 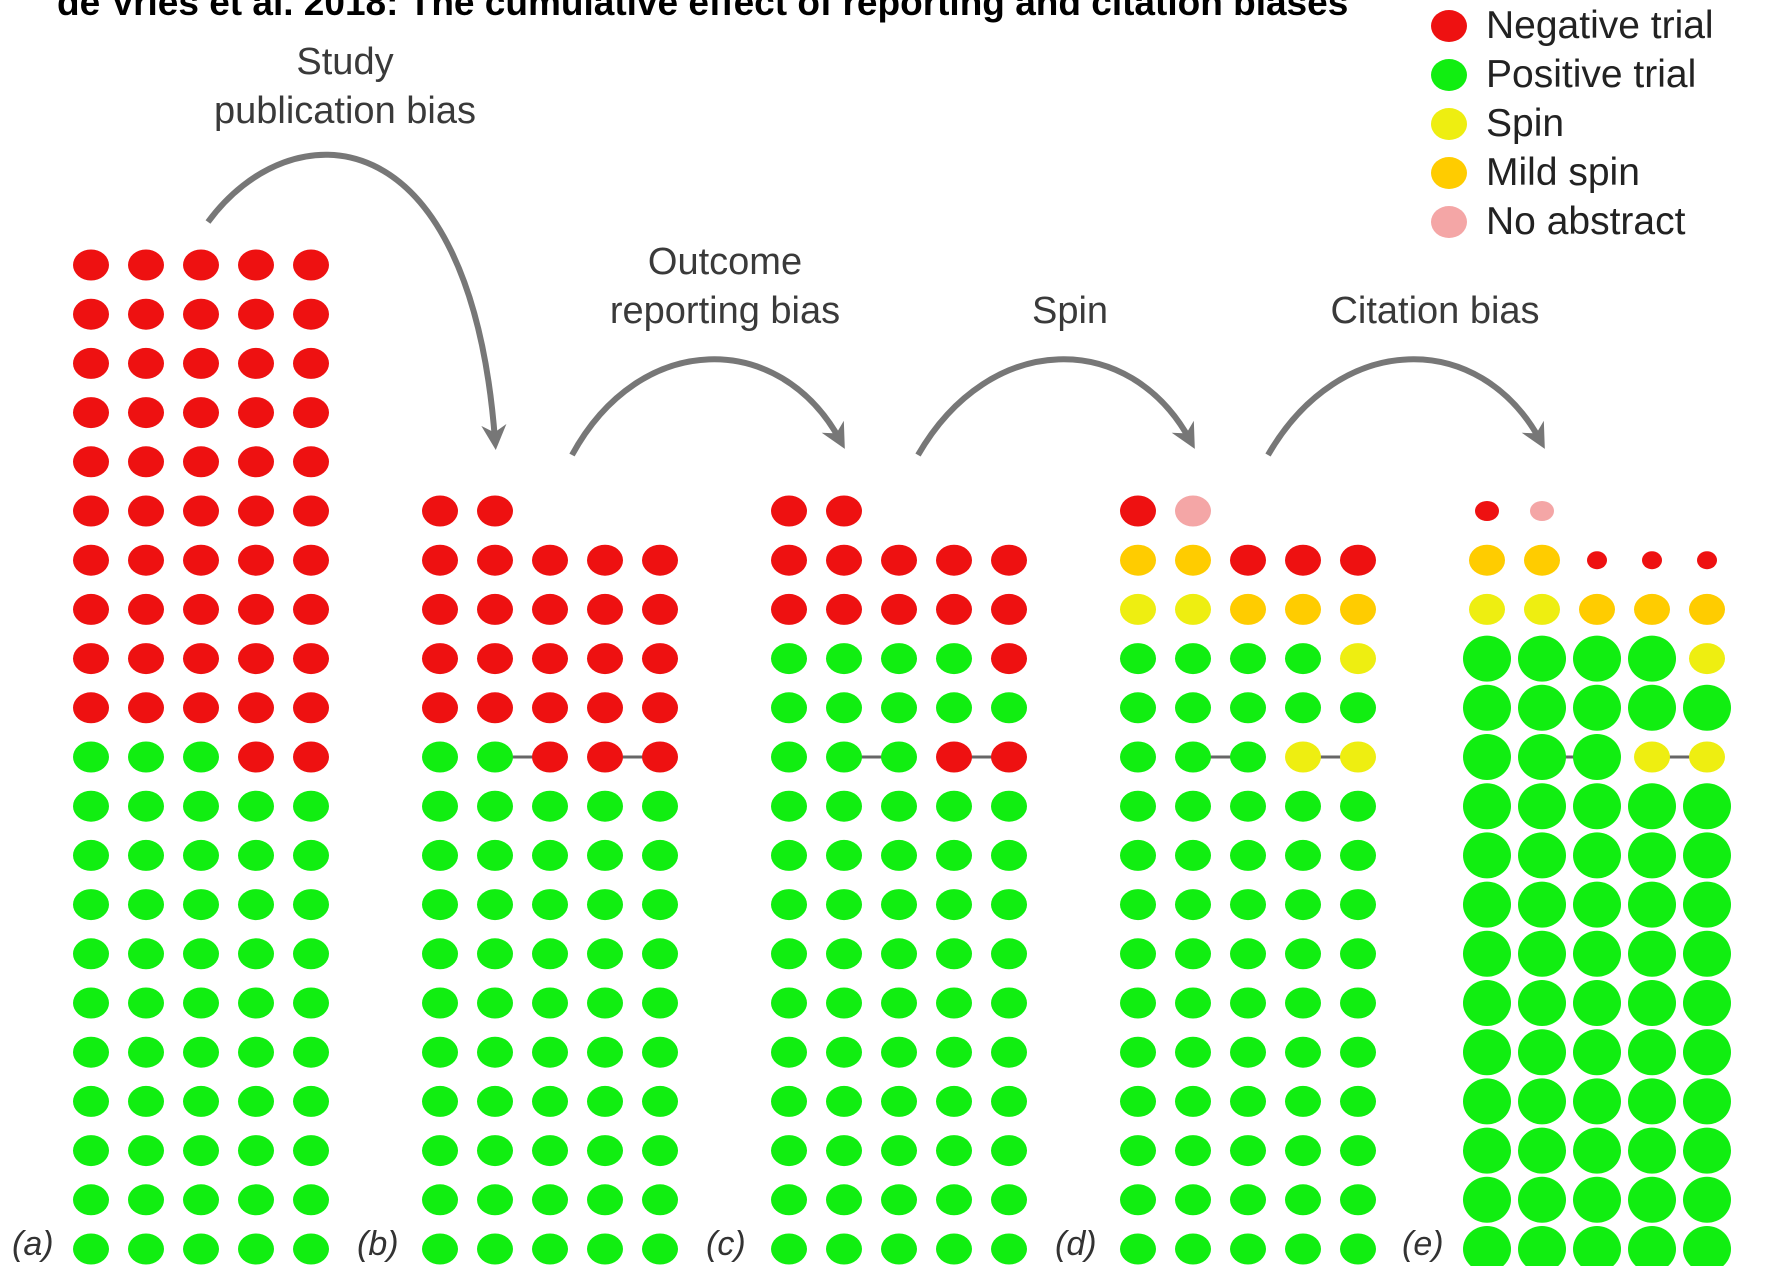 I want to click on spin-dot, so click(x=1138, y=609).